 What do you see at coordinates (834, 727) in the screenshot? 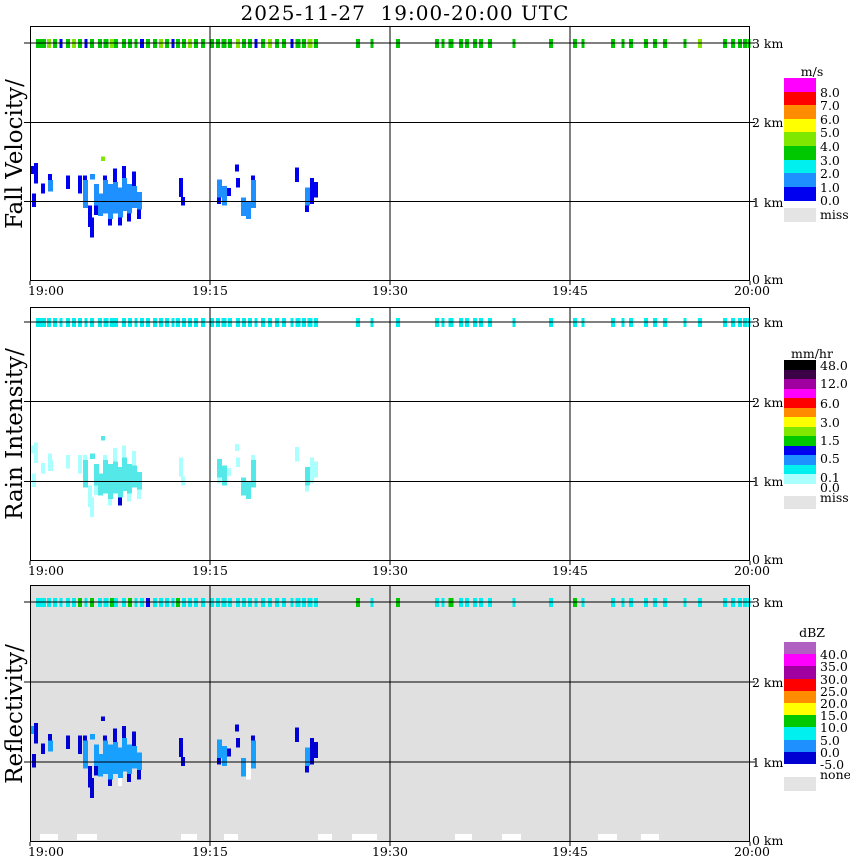
I see `legend-label: 10.0` at bounding box center [834, 727].